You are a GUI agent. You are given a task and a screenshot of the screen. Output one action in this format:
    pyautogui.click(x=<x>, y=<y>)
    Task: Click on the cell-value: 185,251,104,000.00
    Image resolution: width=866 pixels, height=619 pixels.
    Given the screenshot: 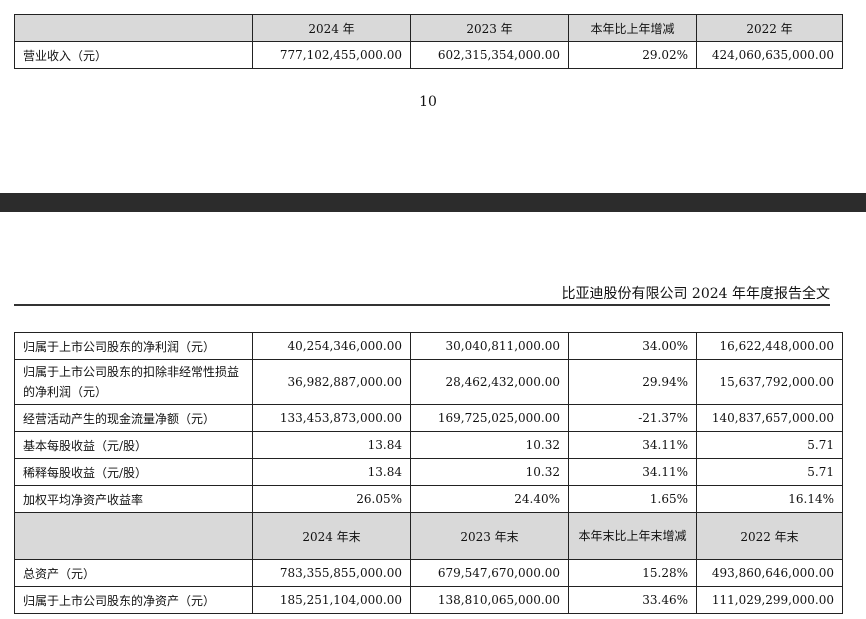 What is the action you would take?
    pyautogui.click(x=331, y=600)
    